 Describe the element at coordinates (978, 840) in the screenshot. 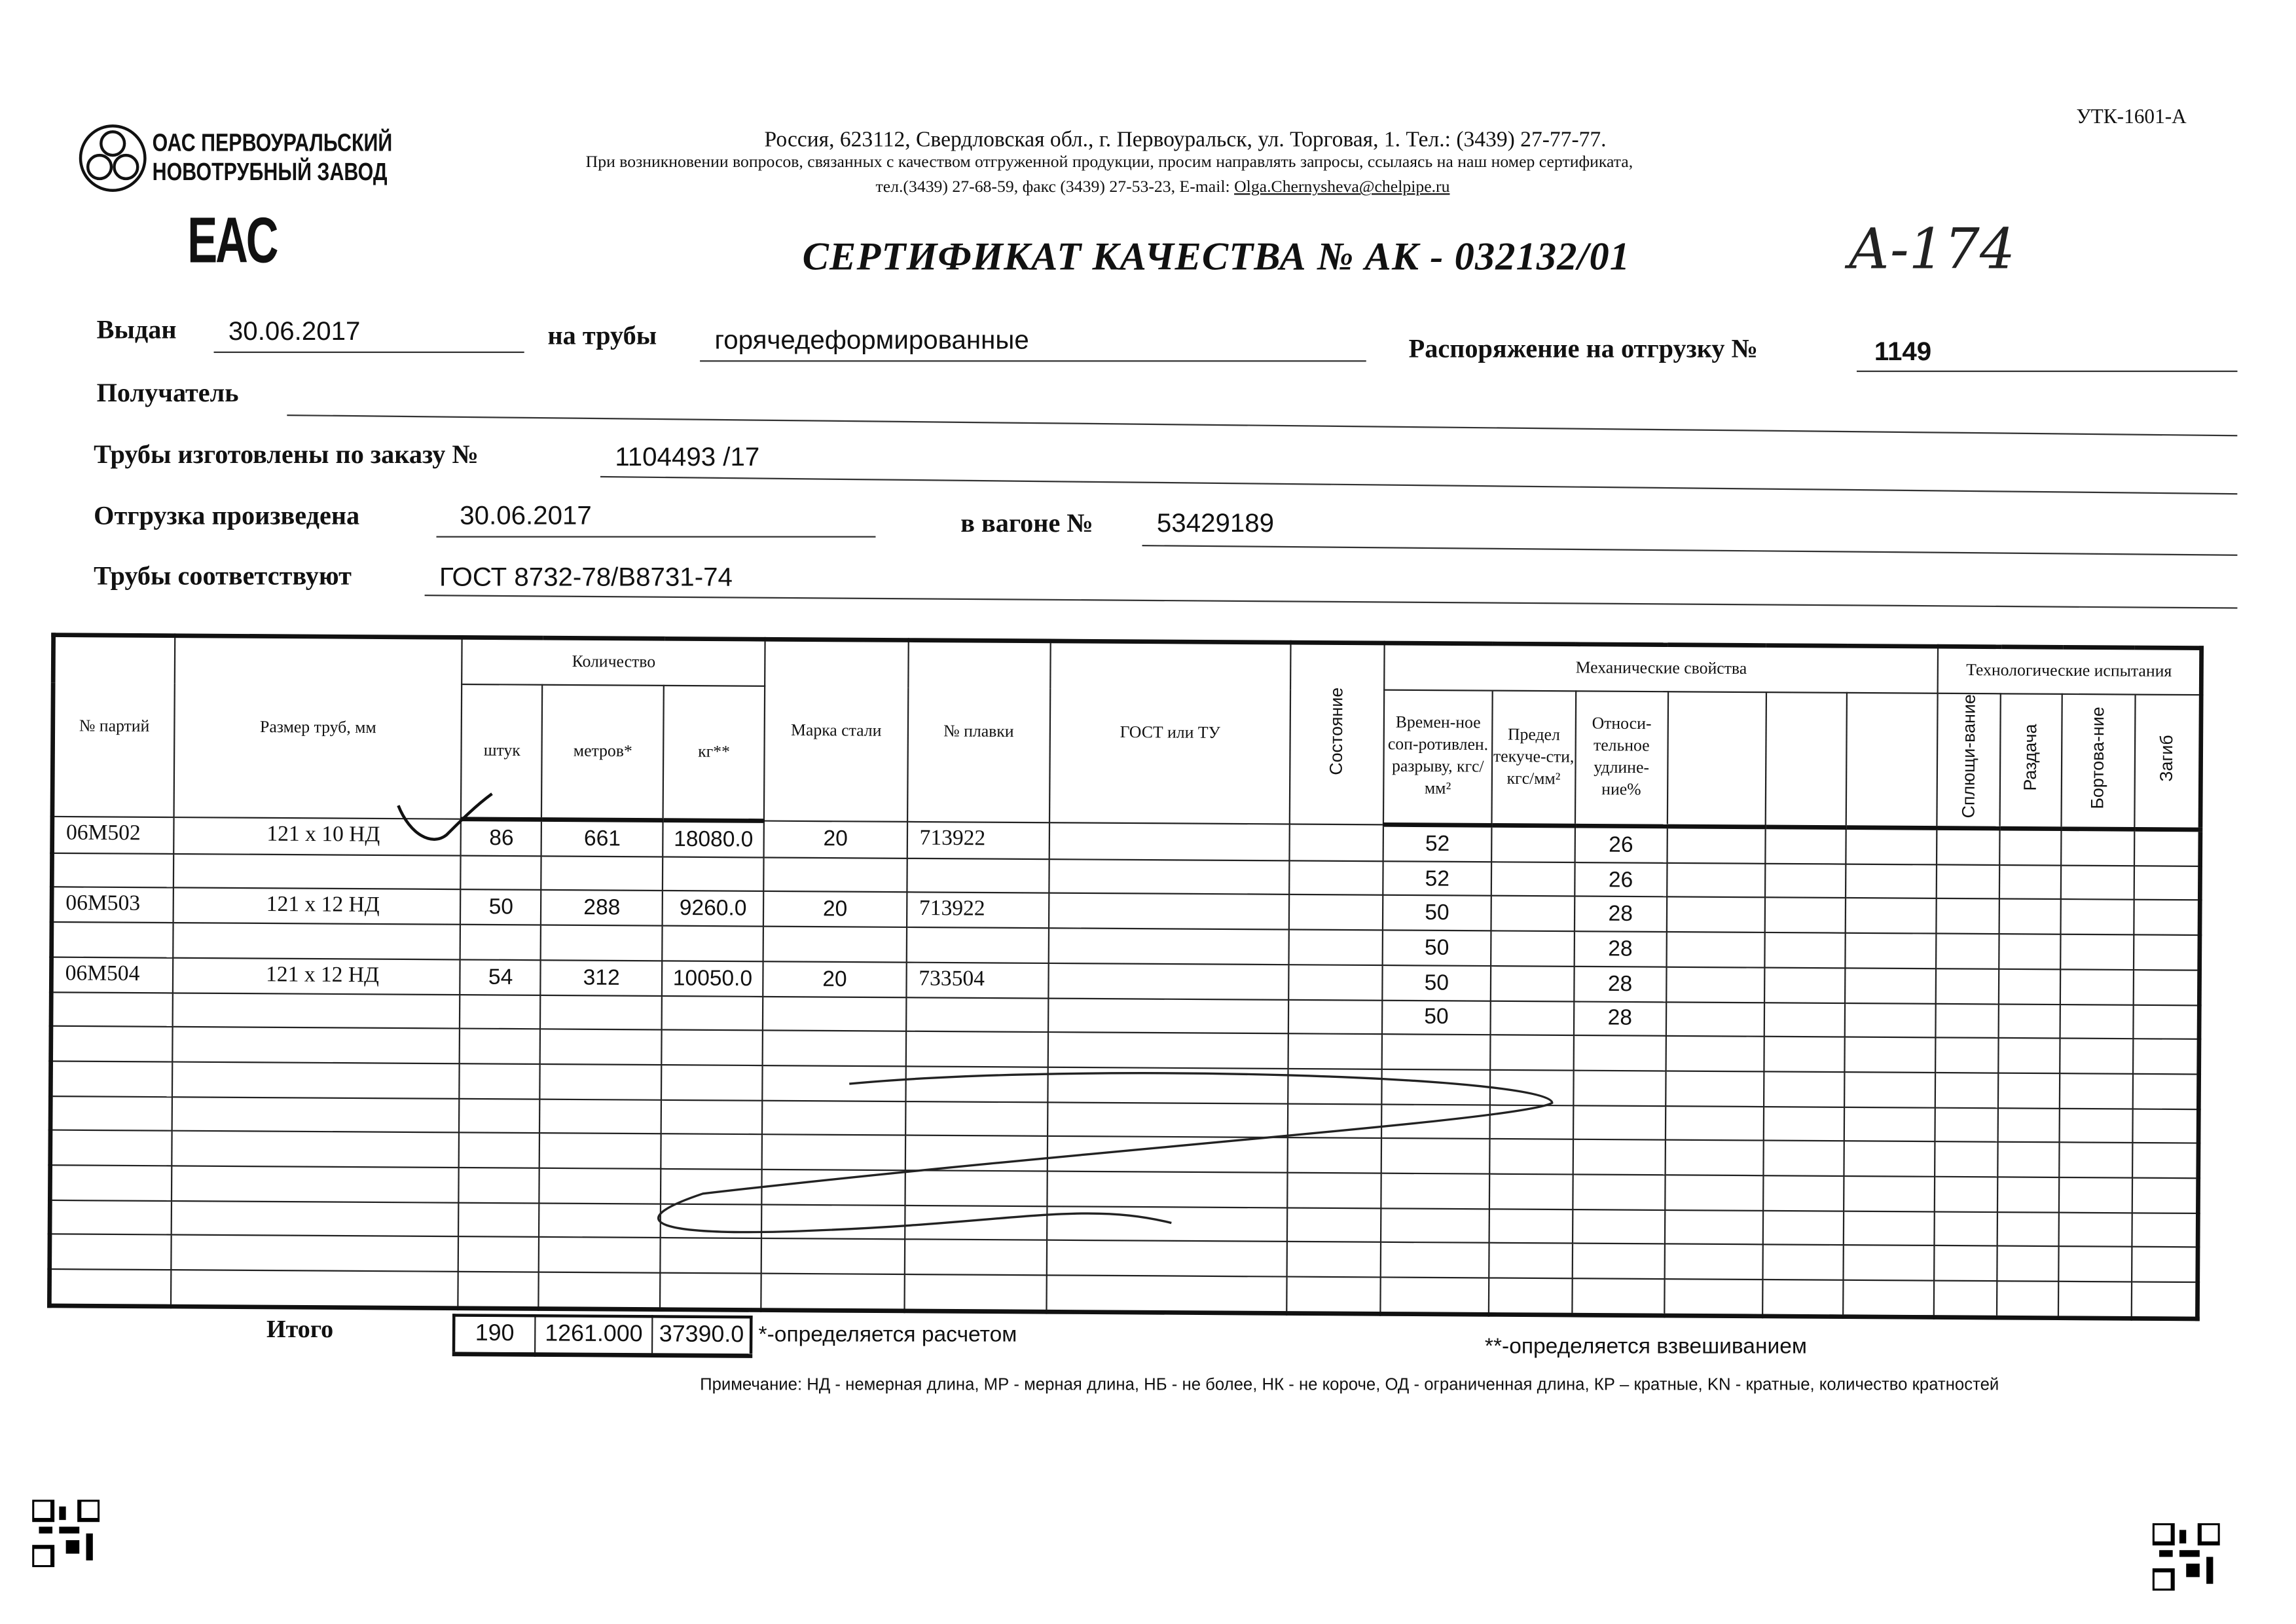

I see `cell-heat: 713922` at that location.